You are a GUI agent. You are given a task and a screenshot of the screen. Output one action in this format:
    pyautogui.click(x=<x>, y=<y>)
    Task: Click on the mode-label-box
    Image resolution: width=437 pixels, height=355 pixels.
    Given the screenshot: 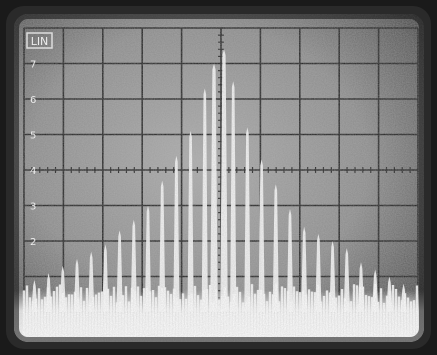 What is the action you would take?
    pyautogui.click(x=39, y=40)
    